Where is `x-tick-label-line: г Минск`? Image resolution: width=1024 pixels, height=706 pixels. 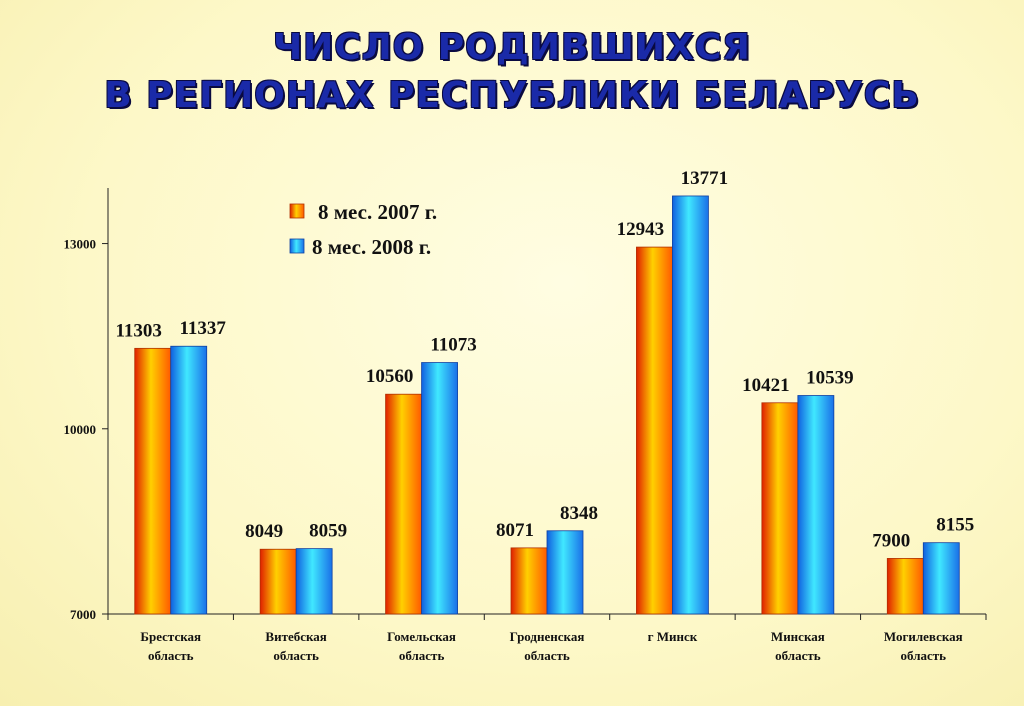
x-tick-label-line: г Минск is located at coordinates (673, 636).